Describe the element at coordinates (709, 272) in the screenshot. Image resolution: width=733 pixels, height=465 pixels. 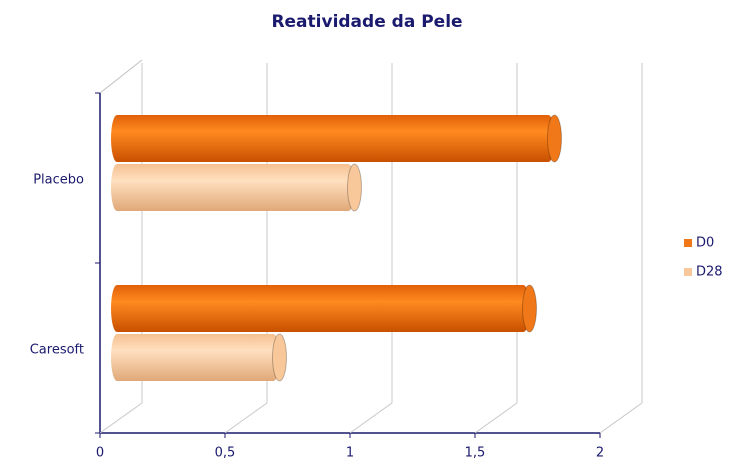
I see `legend-label: D28` at that location.